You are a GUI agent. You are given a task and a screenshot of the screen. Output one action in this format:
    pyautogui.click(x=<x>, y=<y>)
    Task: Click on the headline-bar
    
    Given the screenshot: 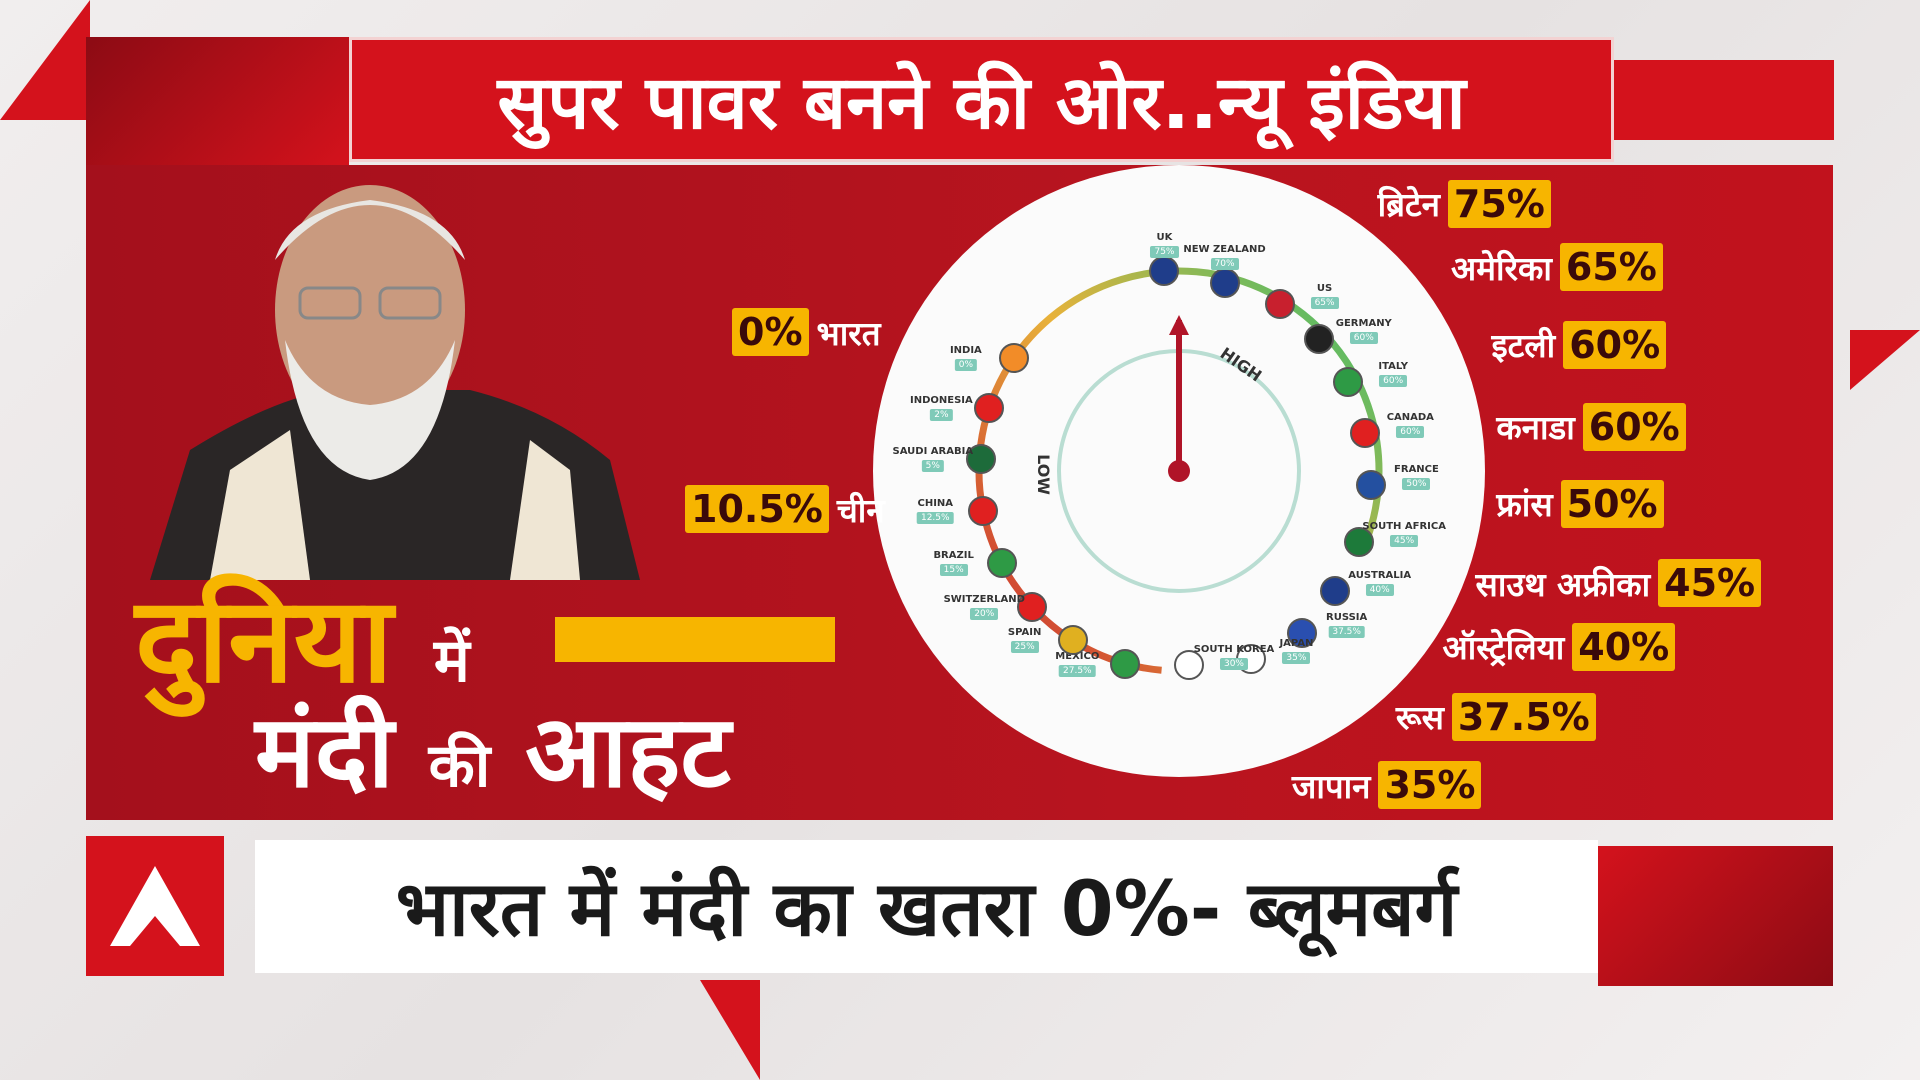 What is the action you would take?
    pyautogui.click(x=695, y=639)
    